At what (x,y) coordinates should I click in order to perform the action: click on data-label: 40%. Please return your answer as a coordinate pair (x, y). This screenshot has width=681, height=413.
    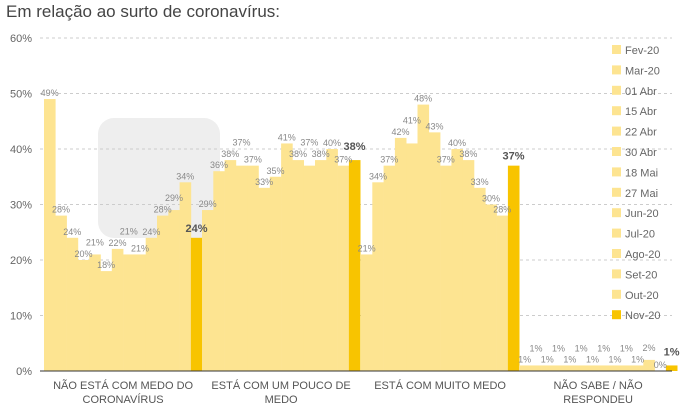
    Looking at the image, I should click on (457, 143).